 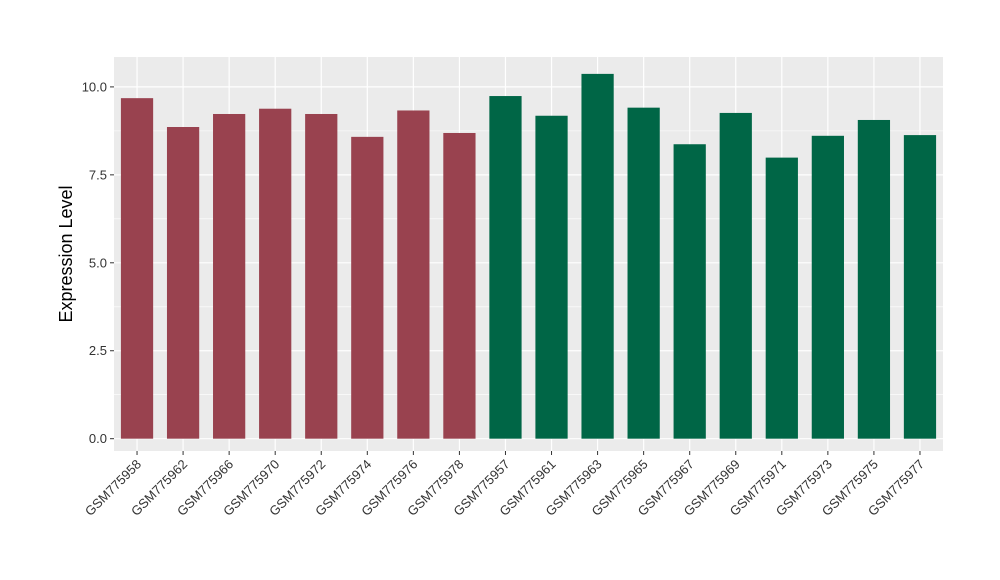 What do you see at coordinates (98, 438) in the screenshot?
I see `y-tick-label: 0.0` at bounding box center [98, 438].